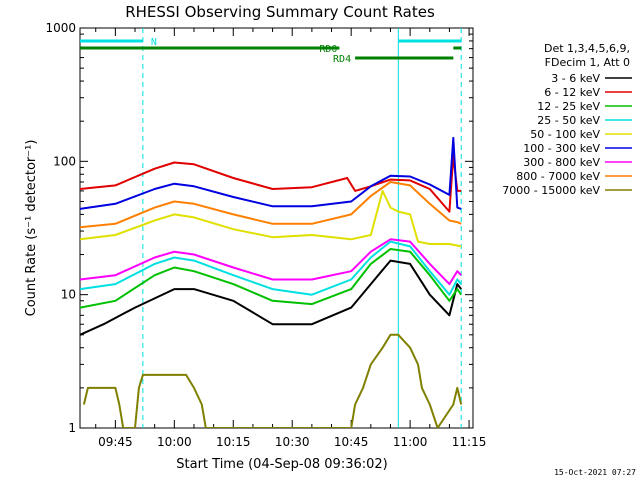 Image resolution: width=640 pixels, height=480 pixels. Describe the element at coordinates (572, 92) in the screenshot. I see `legend-label: 6 - 12 keV` at that location.